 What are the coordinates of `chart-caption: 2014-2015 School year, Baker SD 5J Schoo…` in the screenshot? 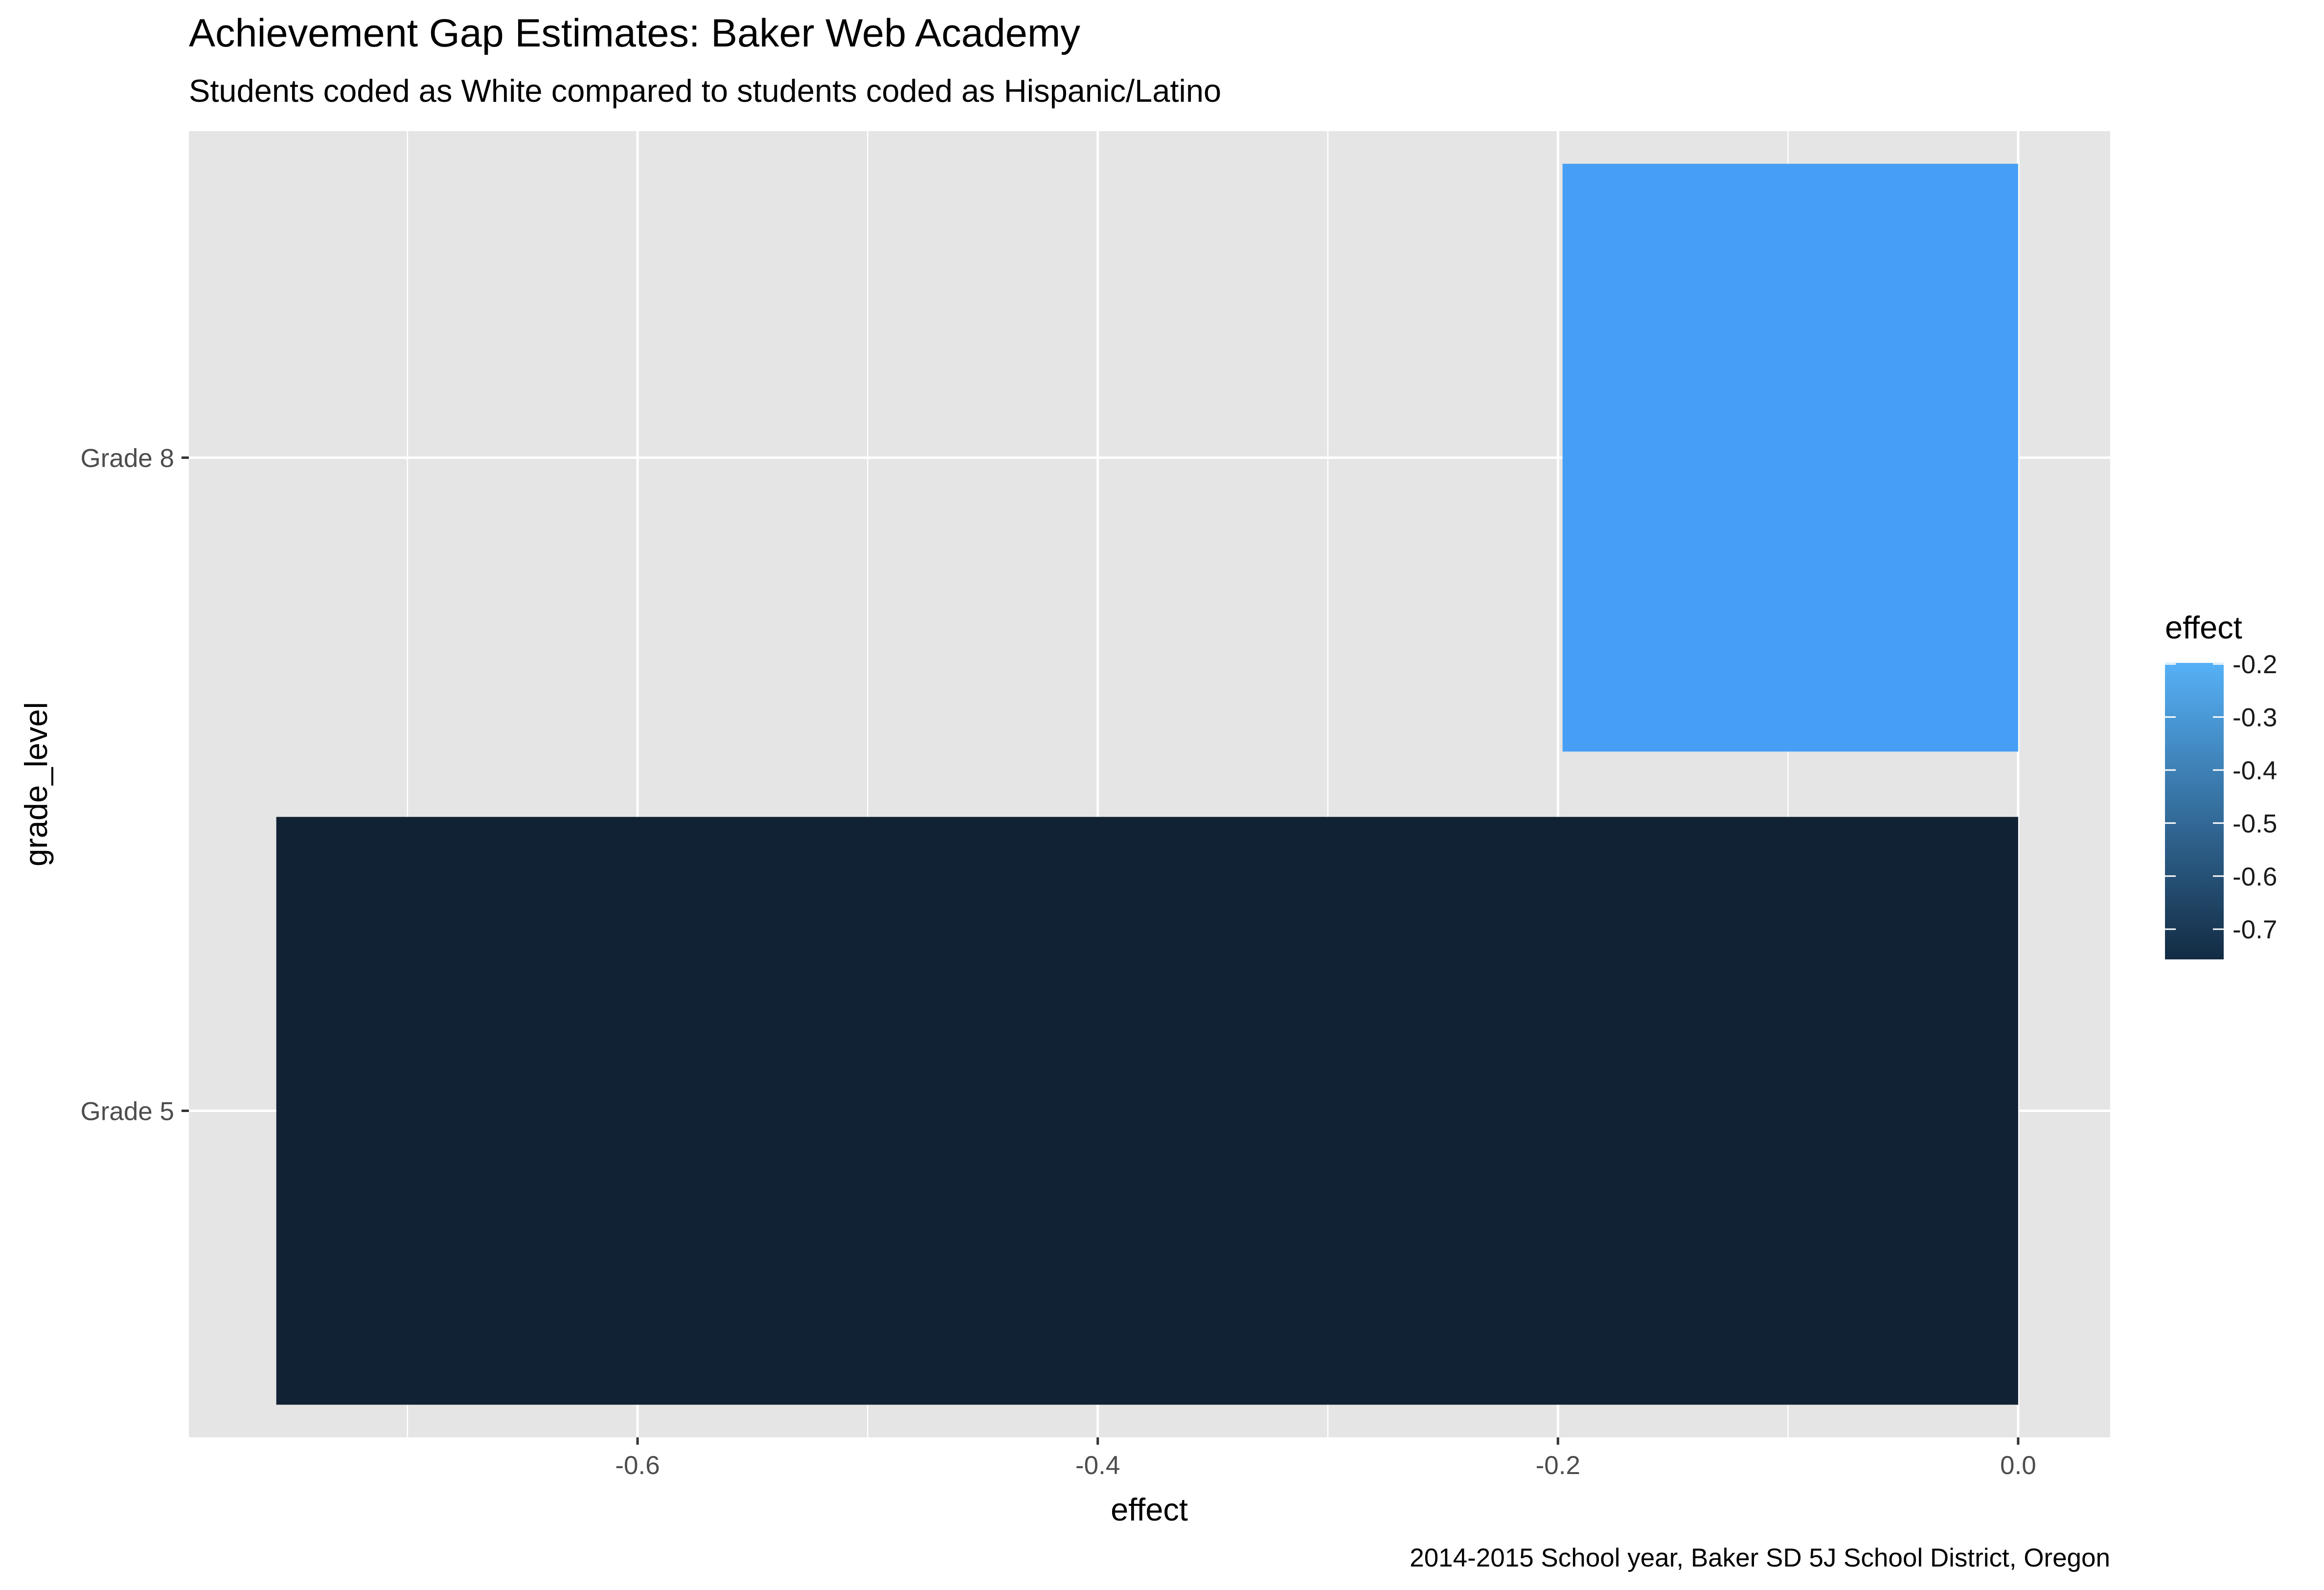 It's located at (1760, 1558).